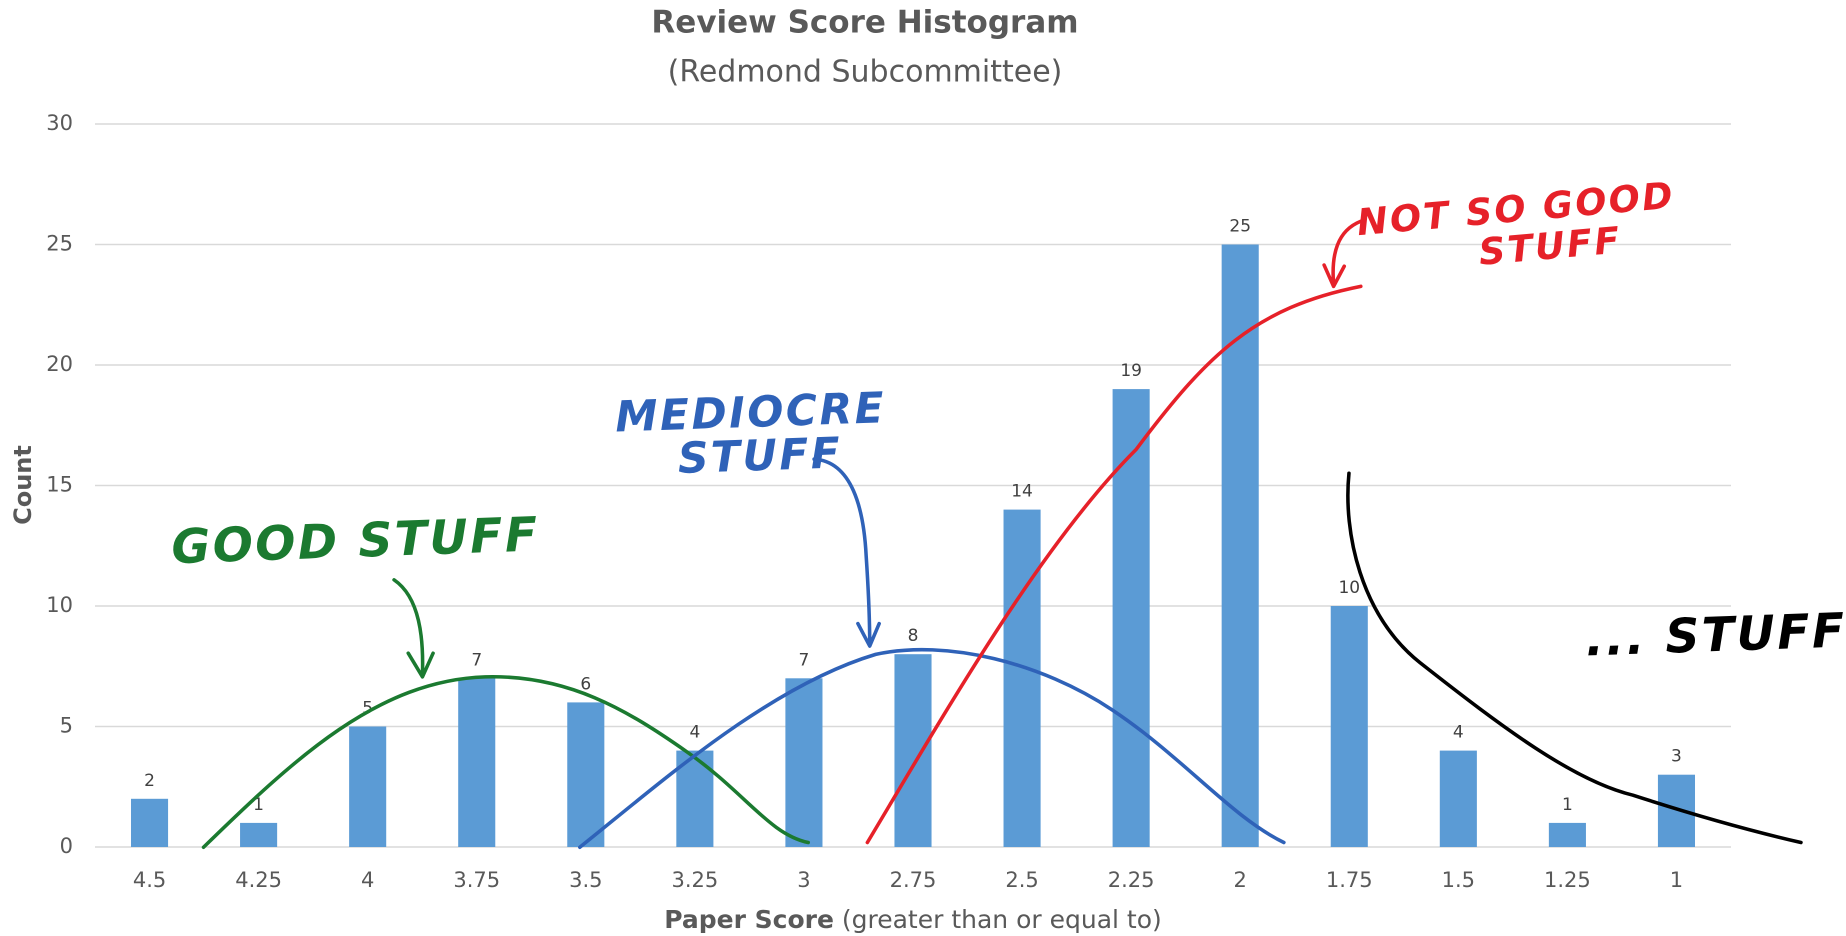 Image resolution: width=1846 pixels, height=936 pixels. Describe the element at coordinates (1349, 588) in the screenshot. I see `data-label: 10` at that location.